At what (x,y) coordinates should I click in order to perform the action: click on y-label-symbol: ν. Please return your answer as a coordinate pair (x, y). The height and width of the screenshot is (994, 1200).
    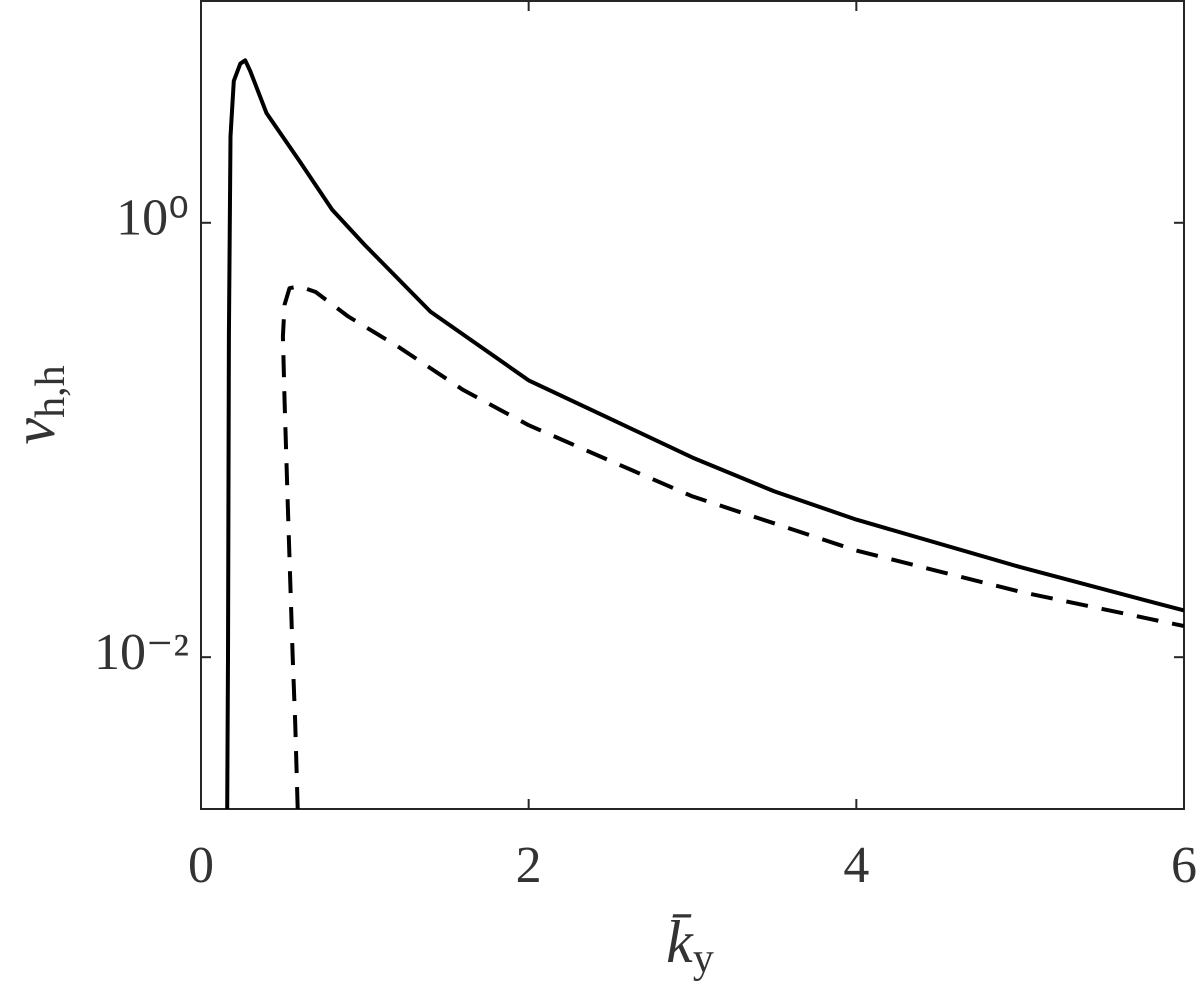
    Looking at the image, I should click on (34, 431).